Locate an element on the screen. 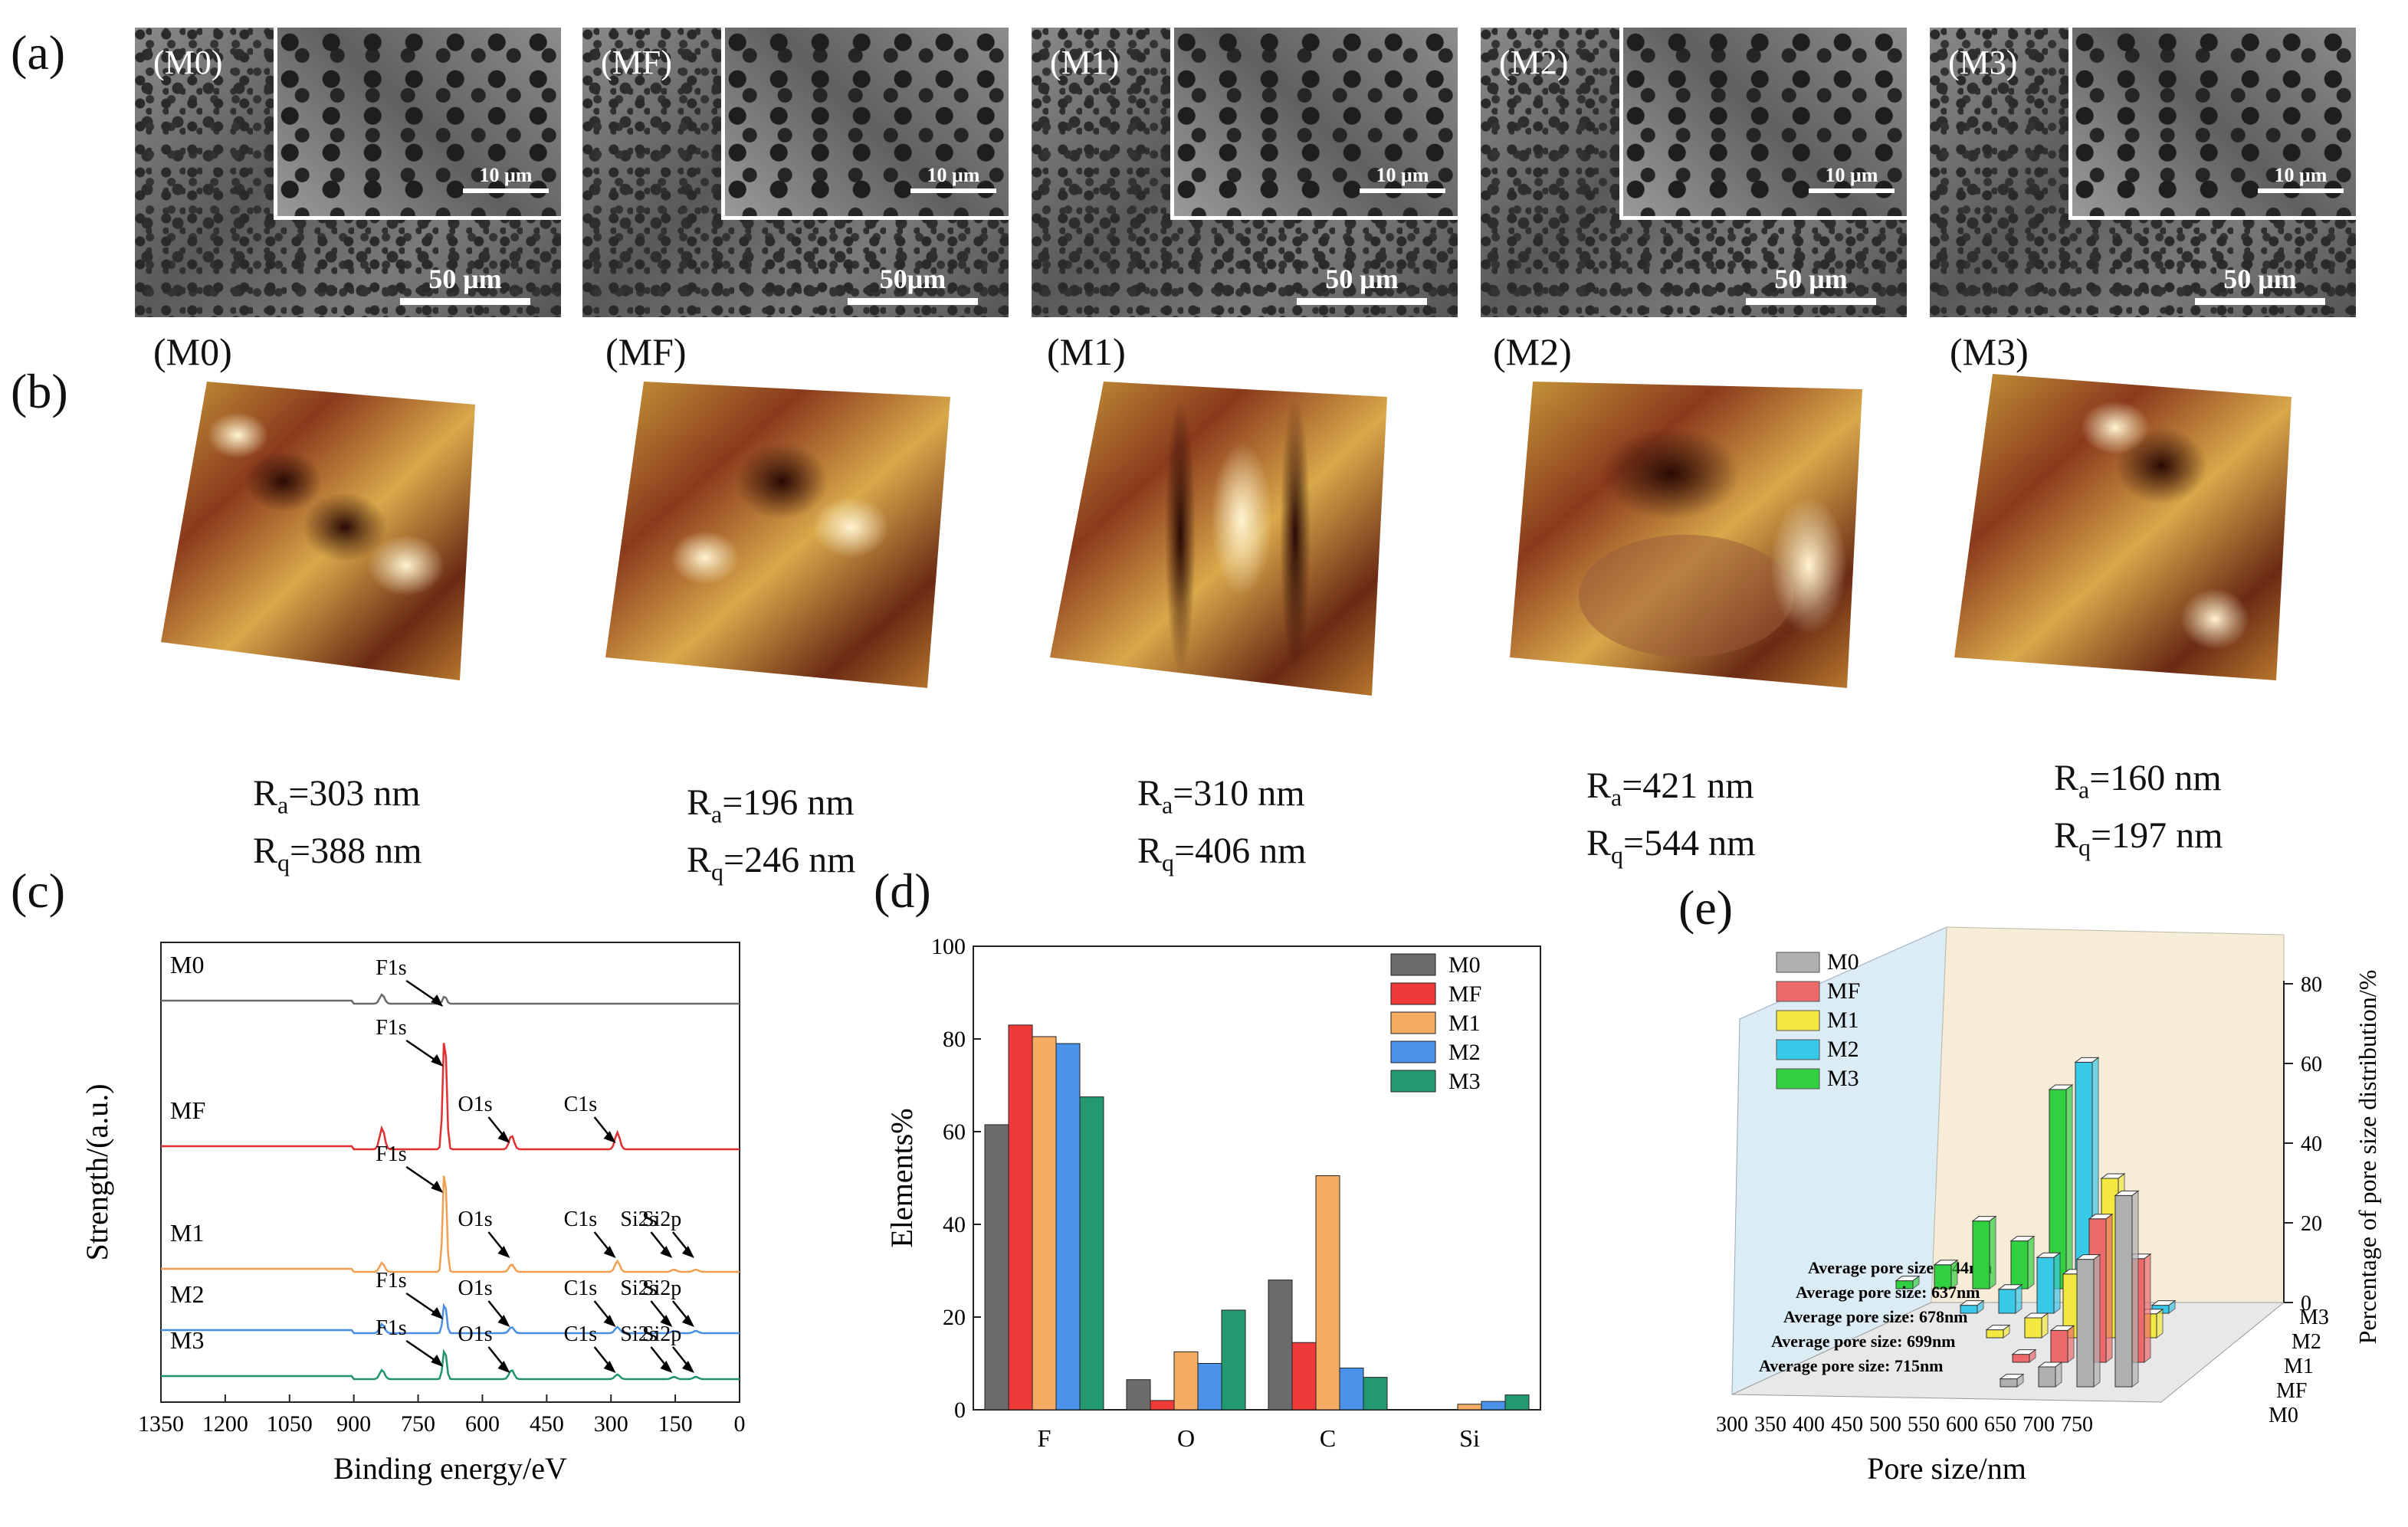  row-label: M2 is located at coordinates (2306, 1342).